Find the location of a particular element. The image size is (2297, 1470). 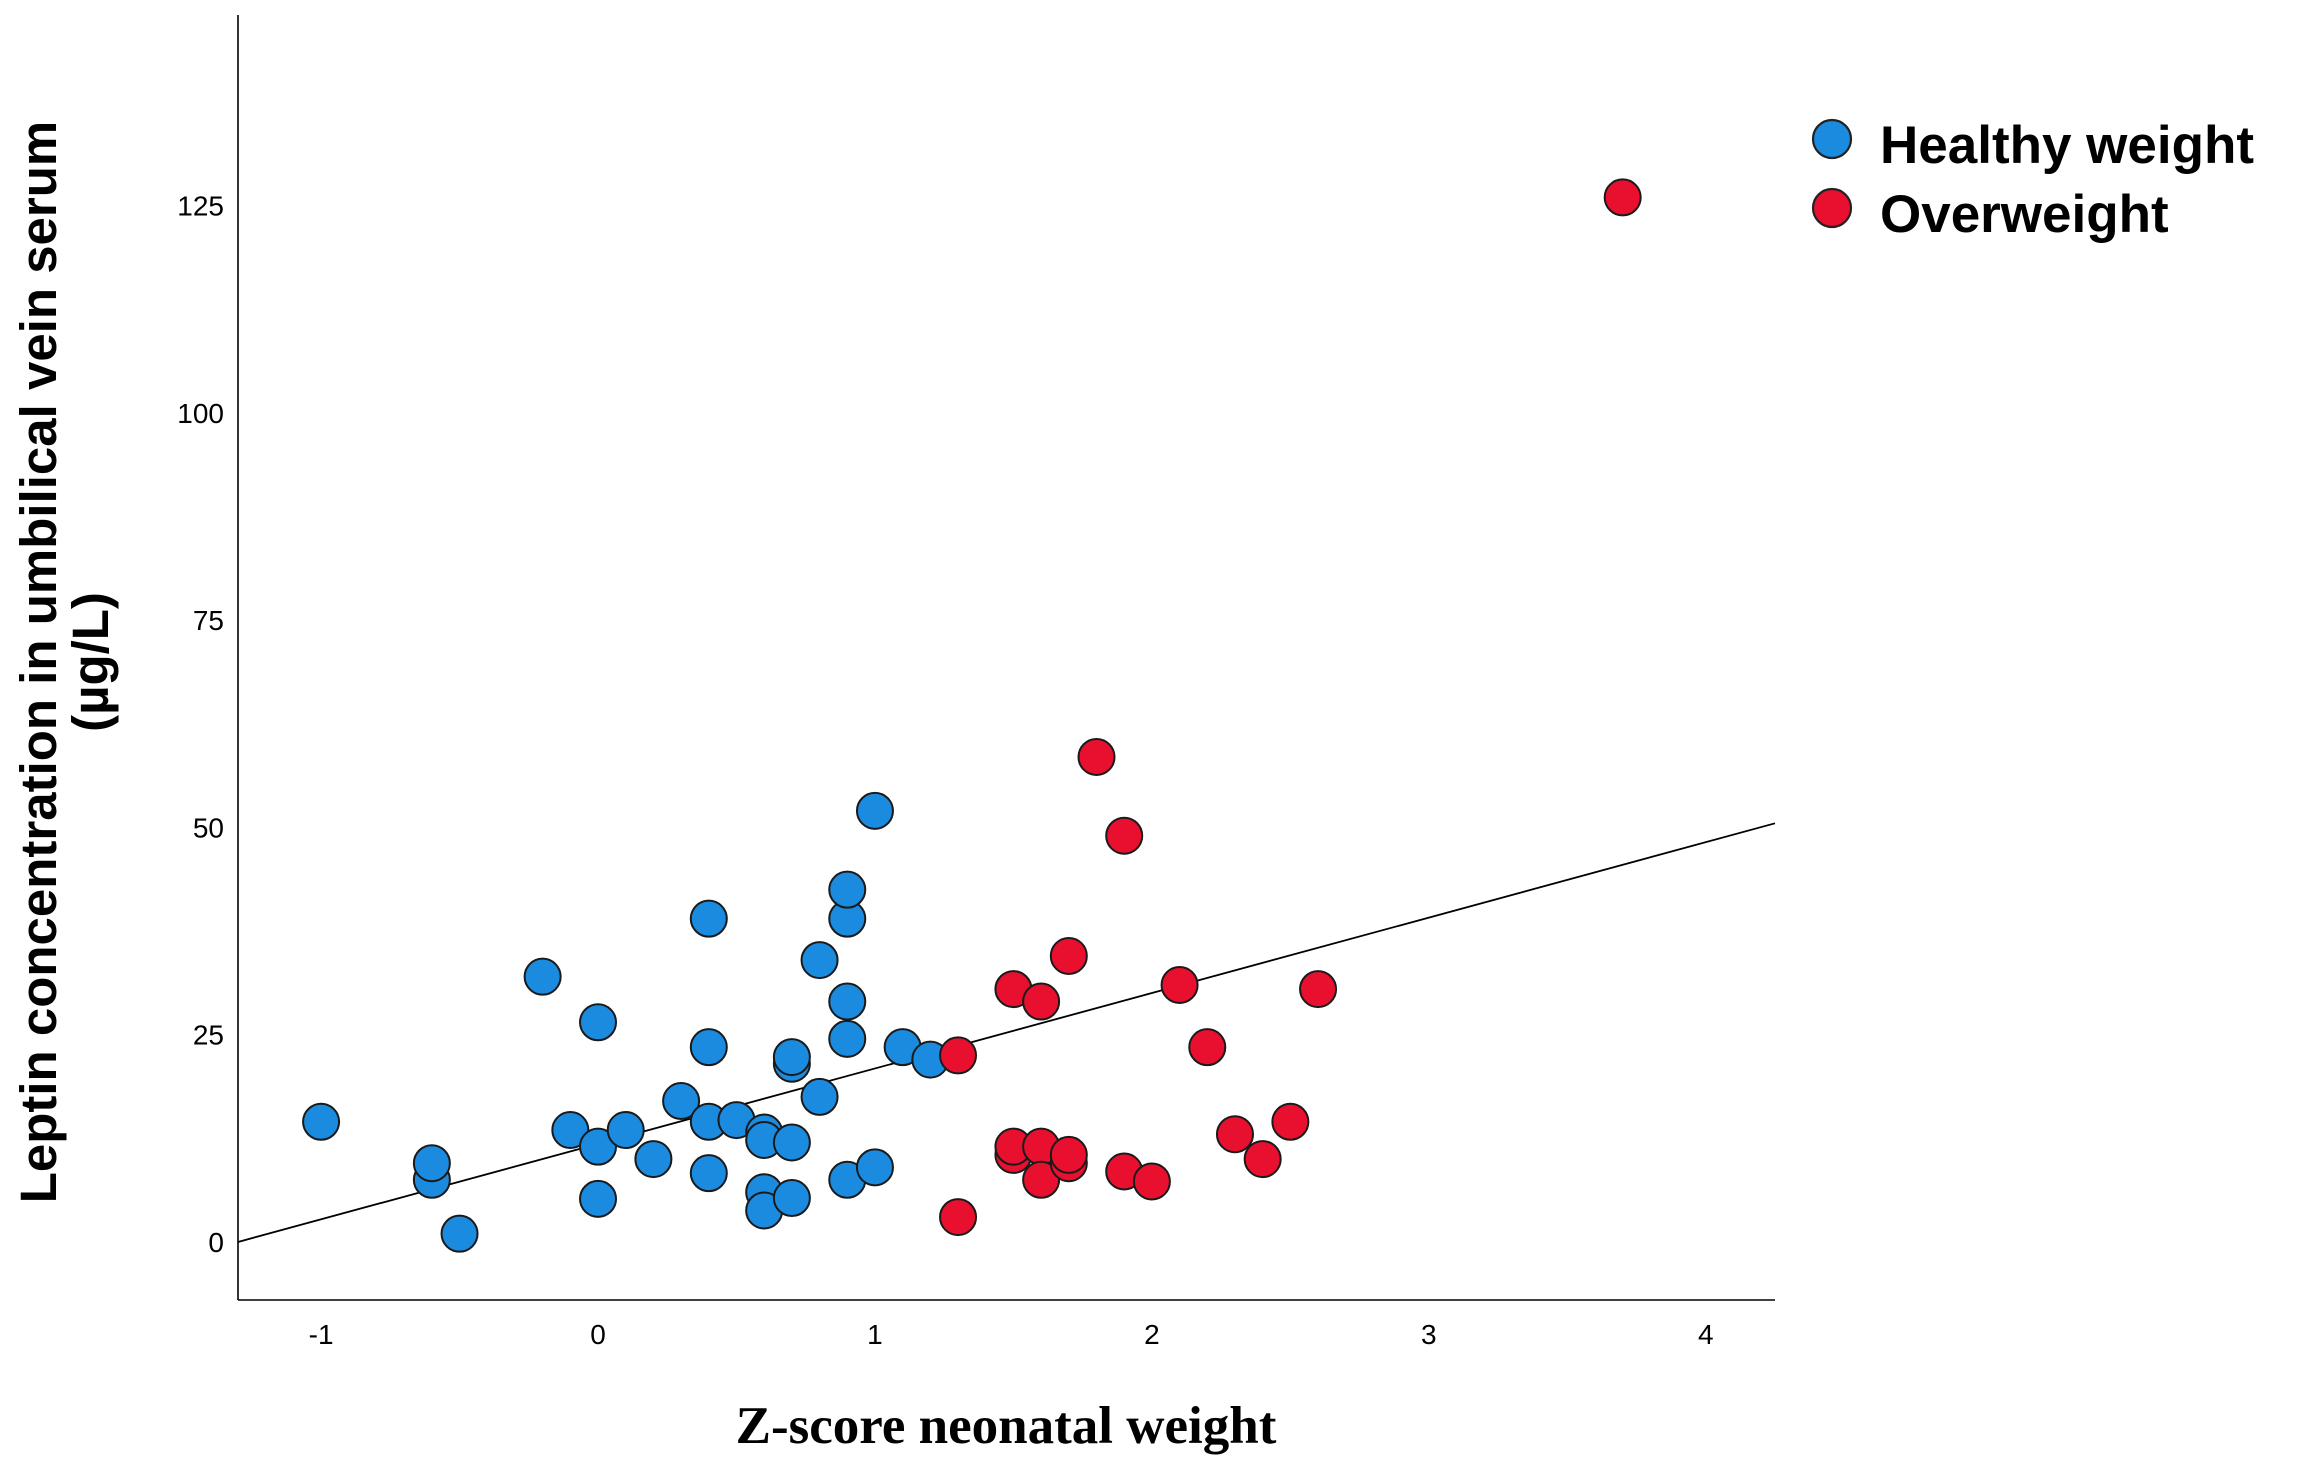

y-tick-labels: 0 25 50 75 100 125 is located at coordinates (200, 724).